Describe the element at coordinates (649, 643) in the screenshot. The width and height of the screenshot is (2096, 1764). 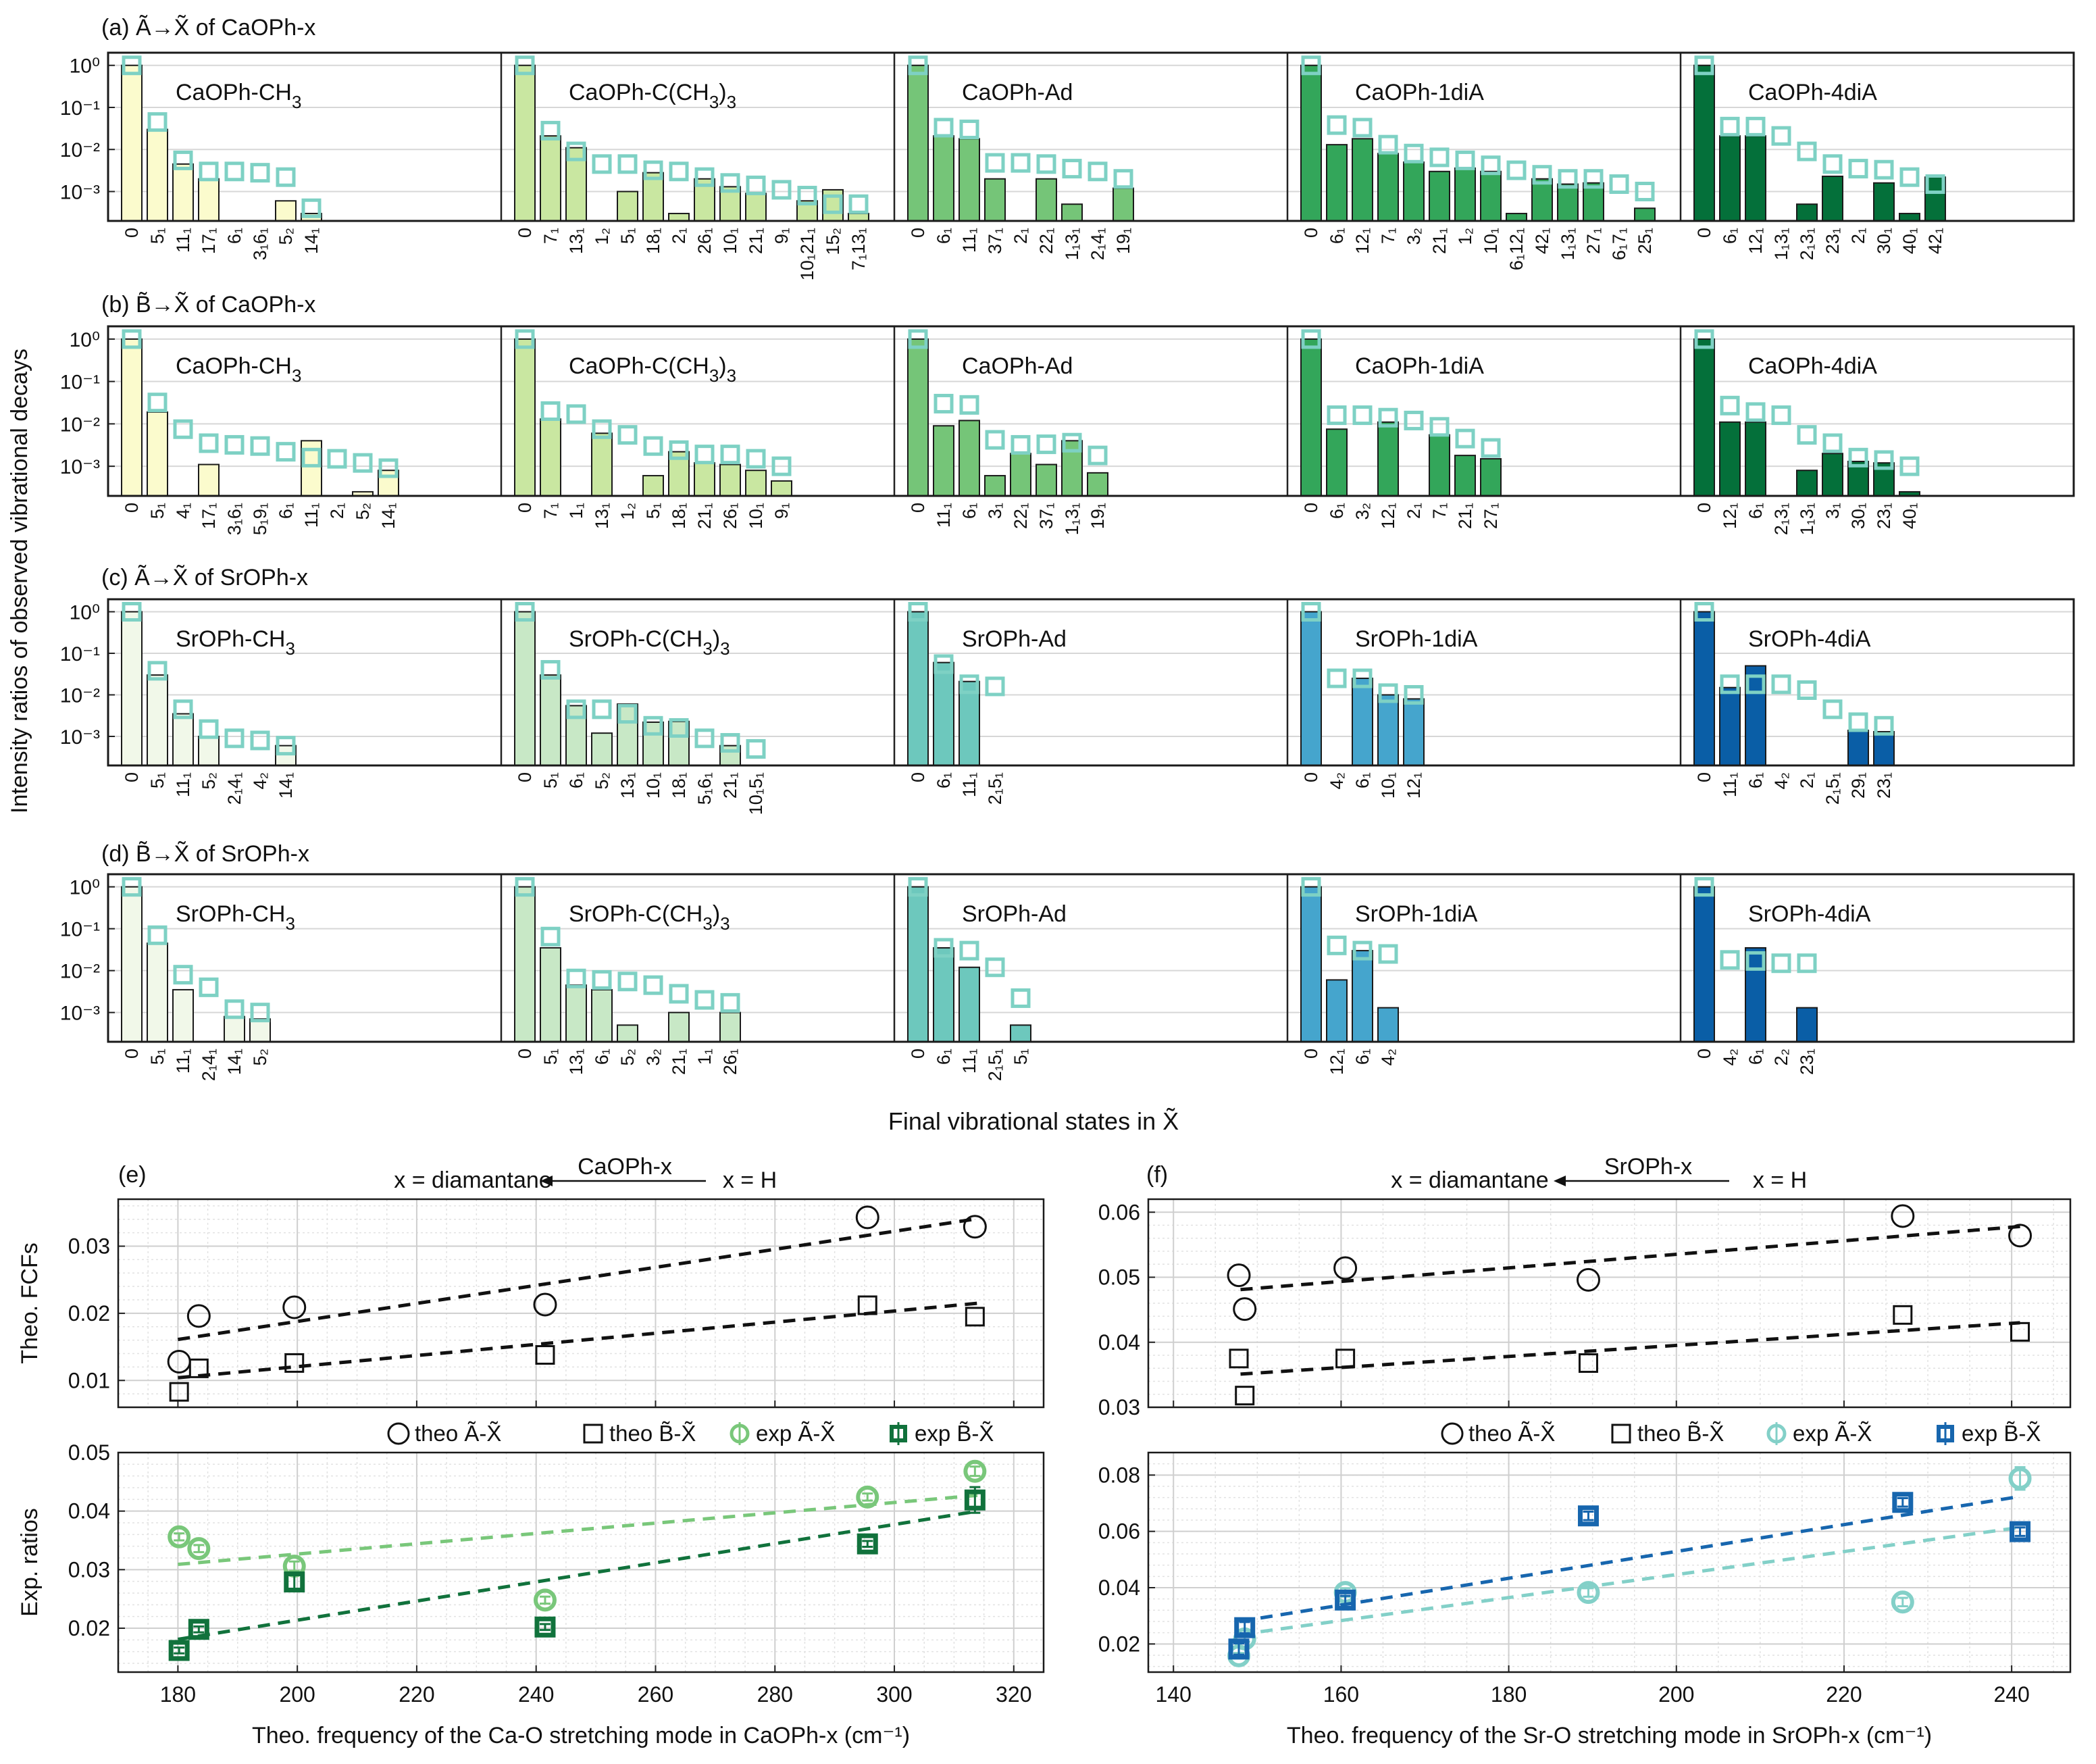
I see `group-title: SrOPh-C(CH3)3` at that location.